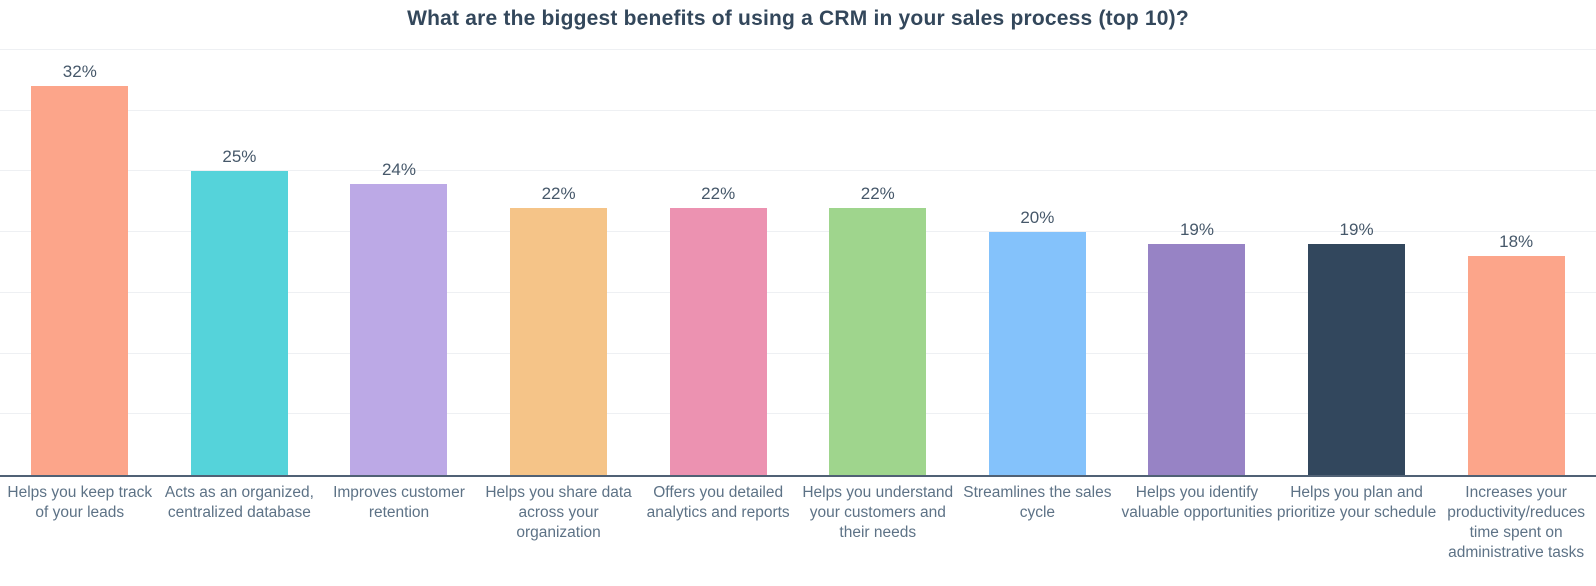  What do you see at coordinates (1037, 218) in the screenshot?
I see `bar-value-label: 20%` at bounding box center [1037, 218].